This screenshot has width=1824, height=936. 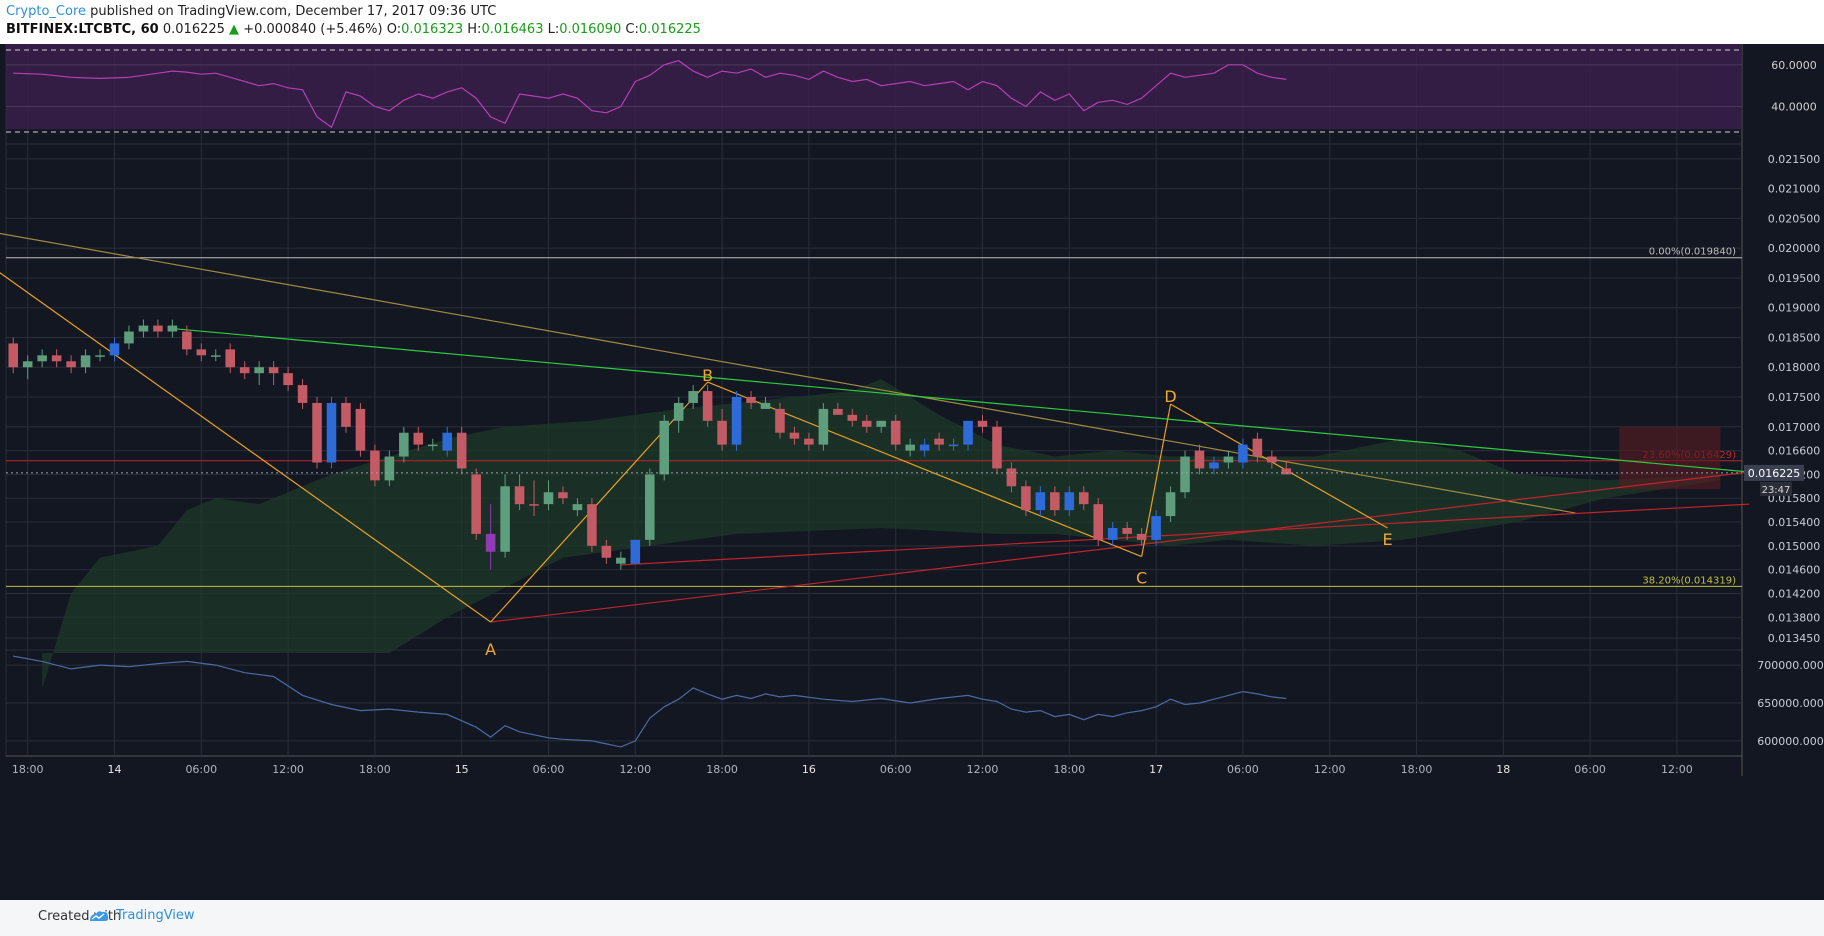 What do you see at coordinates (1156, 769) in the screenshot?
I see `time-tick-label: 17` at bounding box center [1156, 769].